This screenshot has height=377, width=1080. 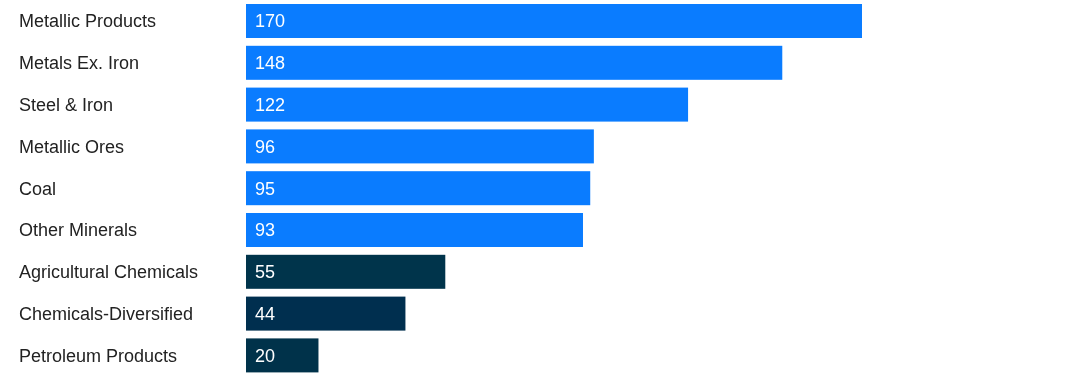 What do you see at coordinates (265, 188) in the screenshot?
I see `data-label: 95` at bounding box center [265, 188].